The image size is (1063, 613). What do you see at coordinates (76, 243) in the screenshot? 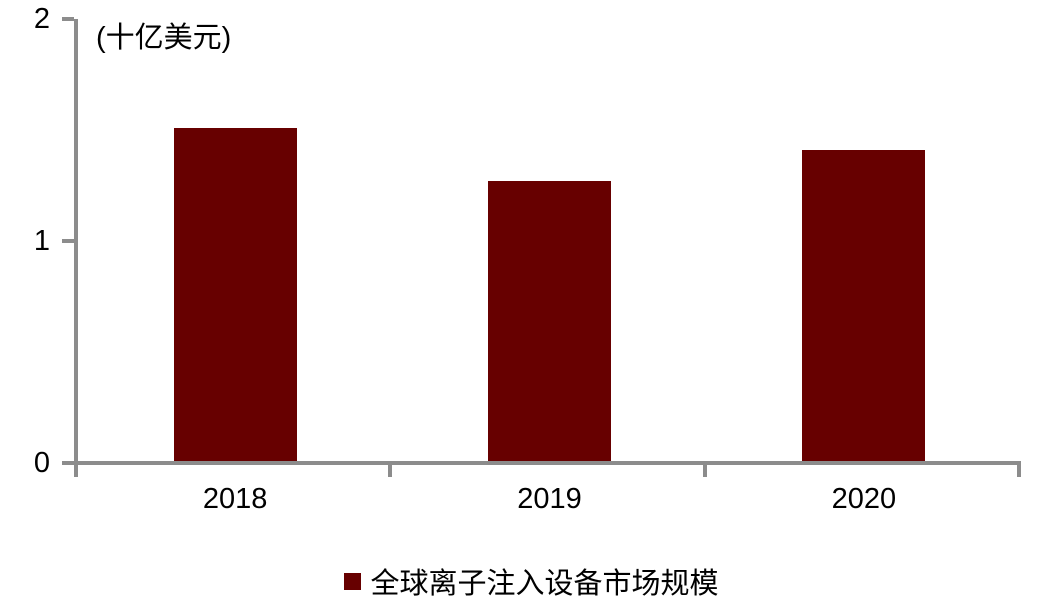
I see `y-axis-line` at bounding box center [76, 243].